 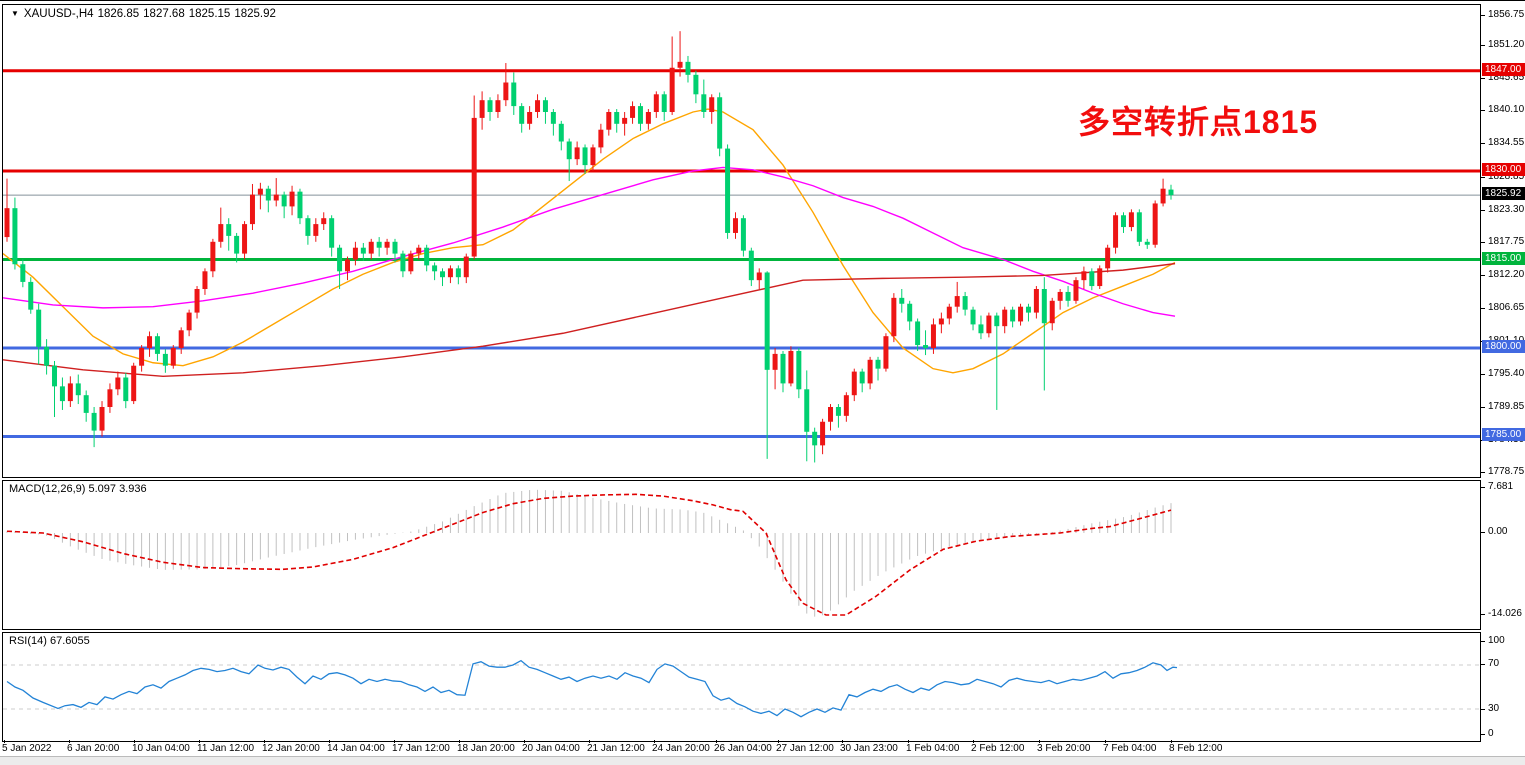 I want to click on ohlc-close: 1825.92, so click(x=255, y=14).